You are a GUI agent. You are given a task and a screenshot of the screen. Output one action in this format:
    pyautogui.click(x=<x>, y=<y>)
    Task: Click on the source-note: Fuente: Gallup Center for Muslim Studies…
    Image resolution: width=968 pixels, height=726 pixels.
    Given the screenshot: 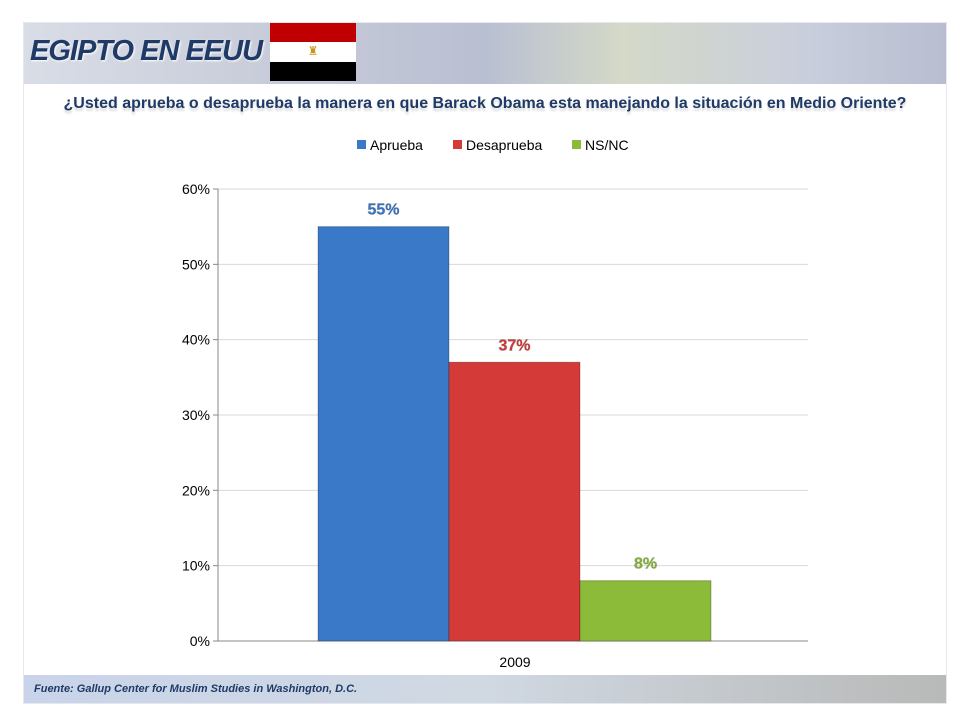 What is the action you would take?
    pyautogui.click(x=196, y=689)
    